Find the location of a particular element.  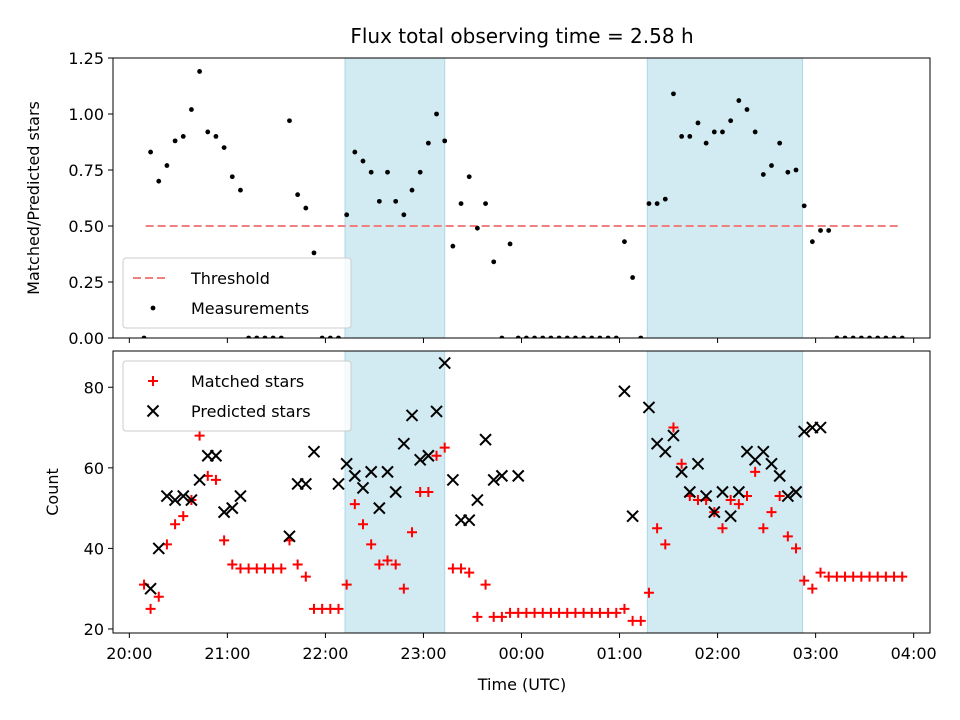

y-tick-label: 40 is located at coordinates (94, 548).